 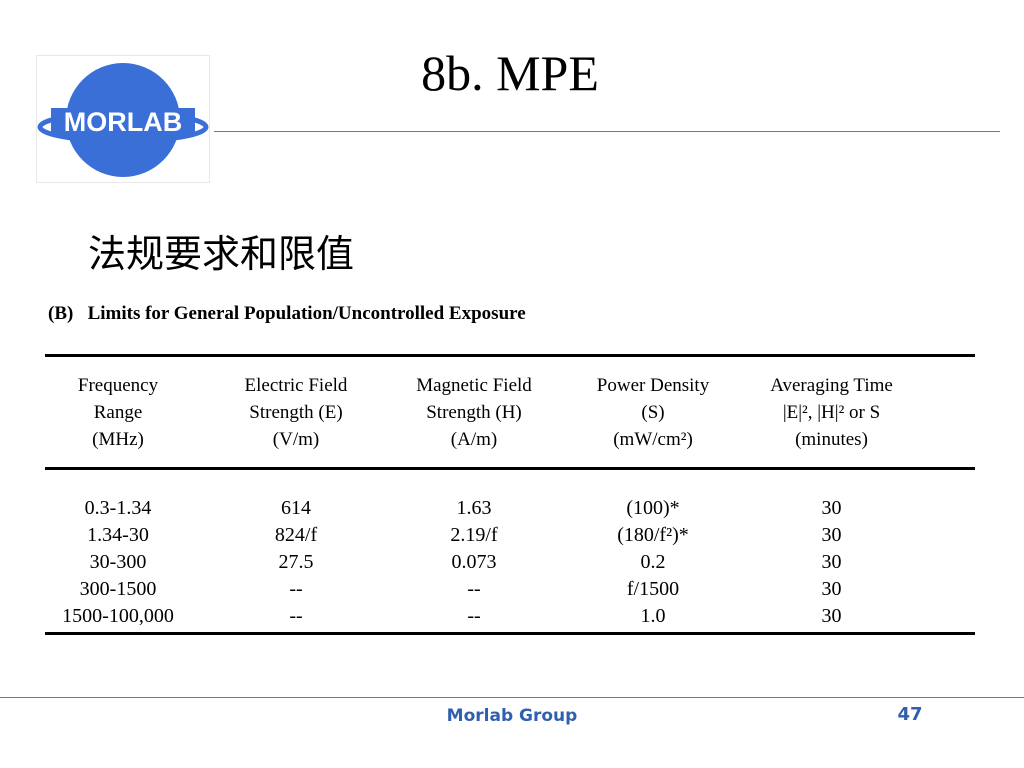 What do you see at coordinates (653, 589) in the screenshot?
I see `cell-power-density: f/1500` at bounding box center [653, 589].